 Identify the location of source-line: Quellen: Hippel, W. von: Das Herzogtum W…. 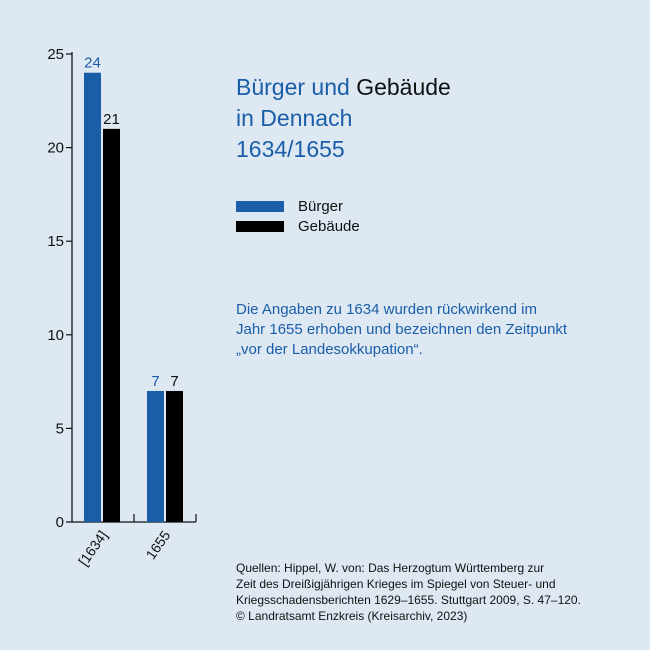
(390, 568).